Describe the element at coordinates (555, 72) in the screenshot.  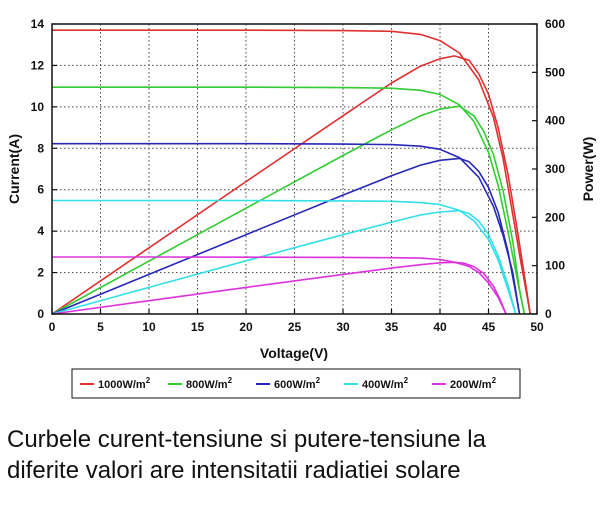
I see `y2-tick-label: 500` at that location.